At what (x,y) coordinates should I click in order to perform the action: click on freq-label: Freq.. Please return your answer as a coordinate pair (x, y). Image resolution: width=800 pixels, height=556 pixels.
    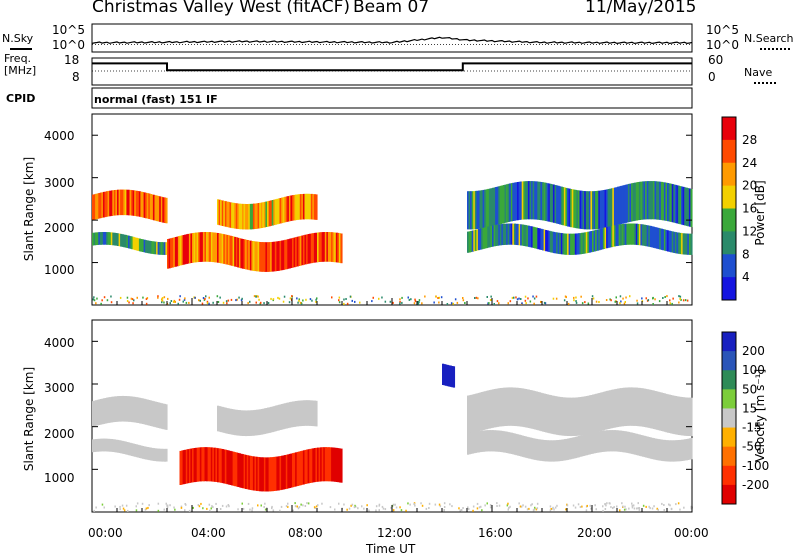
    Looking at the image, I should click on (18, 58).